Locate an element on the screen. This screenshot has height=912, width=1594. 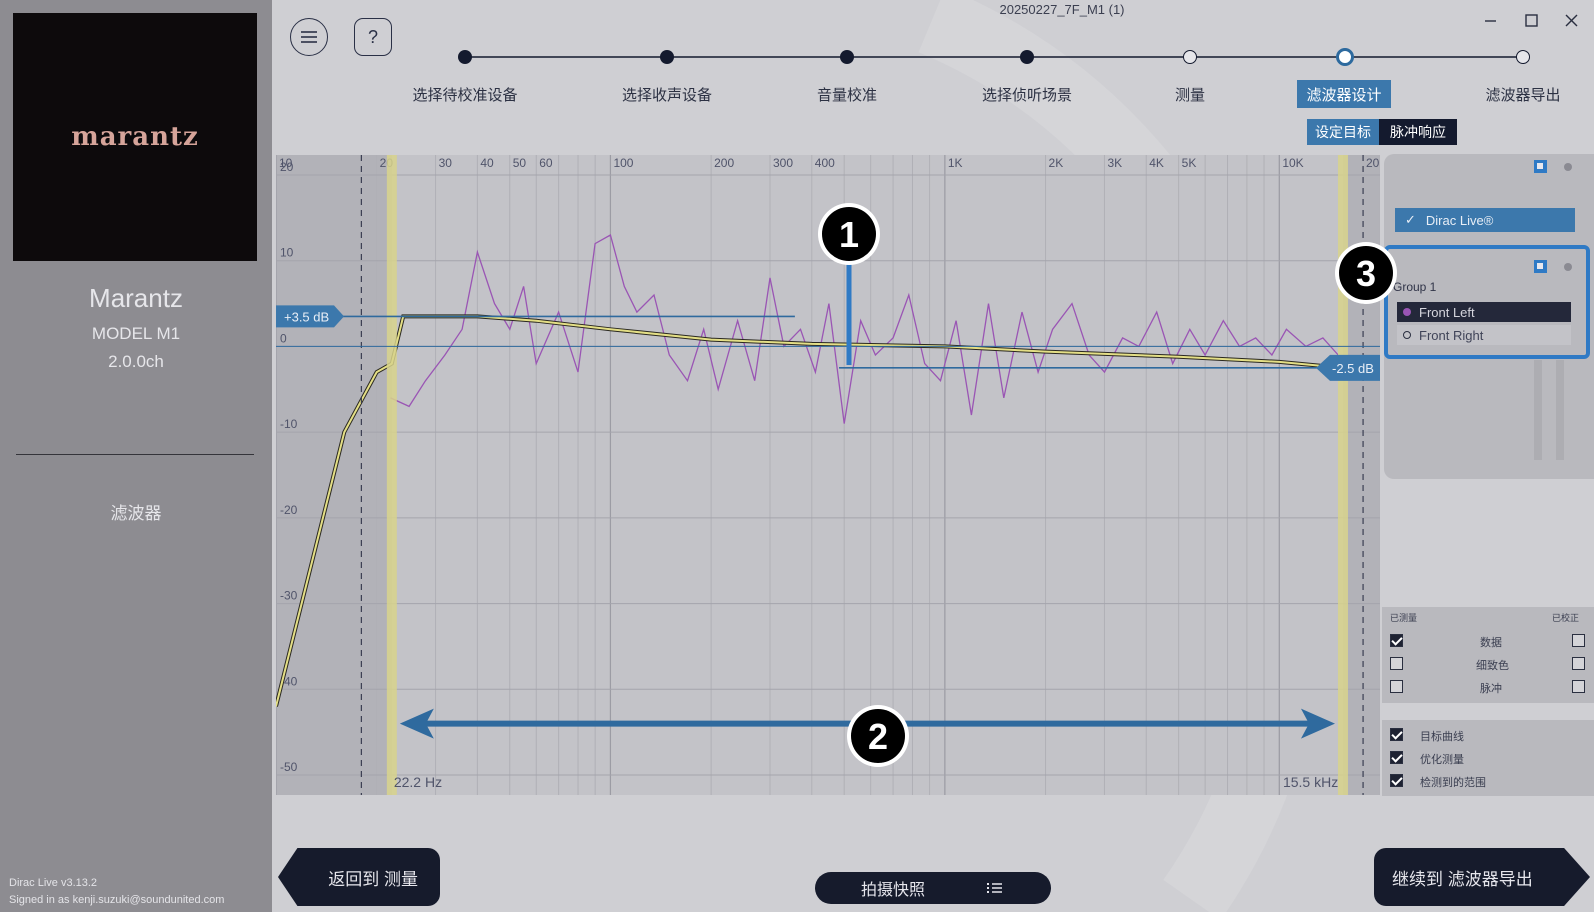
window-controls is located at coordinates (1531, 20).